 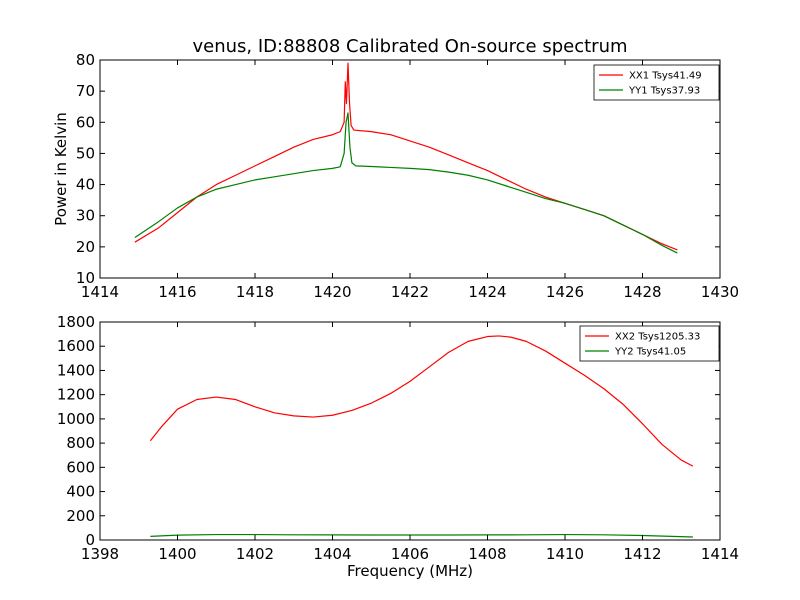 I want to click on legend: XX1 Tsys41.49 YY1 Tsys37.93, so click(x=656, y=82).